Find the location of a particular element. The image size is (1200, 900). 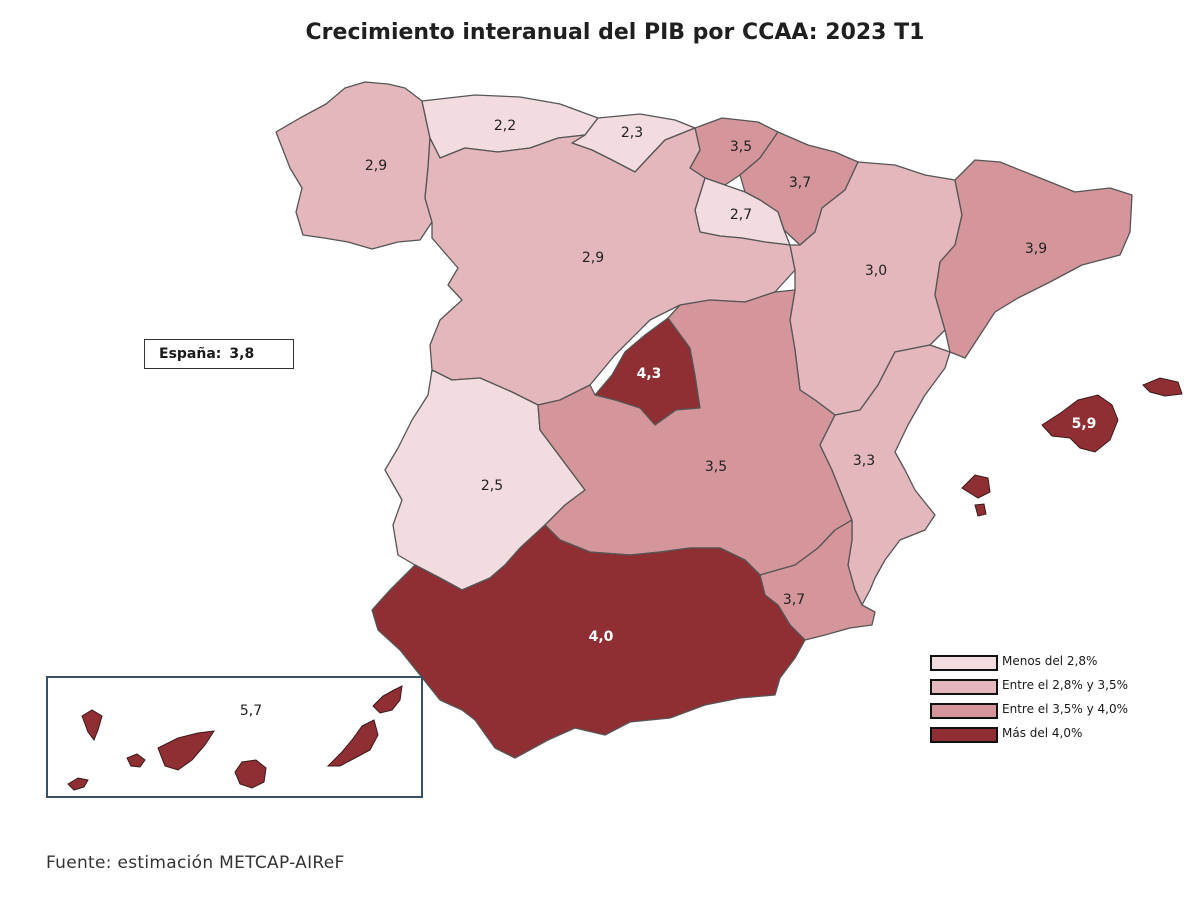

label-extremadura: 2,5 is located at coordinates (492, 486).